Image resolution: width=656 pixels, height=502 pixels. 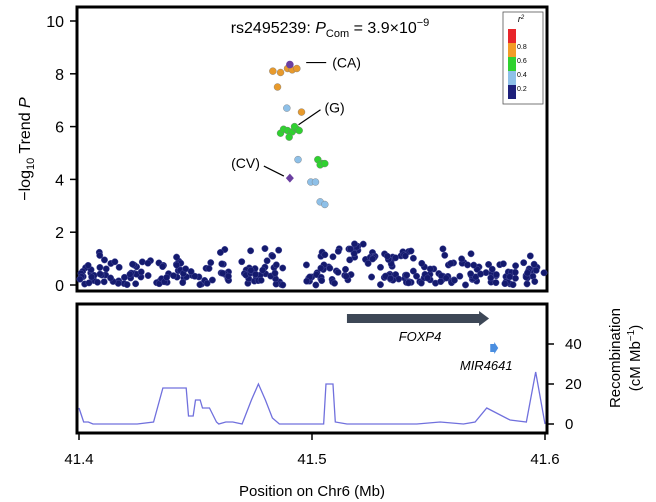 What do you see at coordinates (27, 149) in the screenshot?
I see `association-y-axis-label: −log10 Trend P` at bounding box center [27, 149].